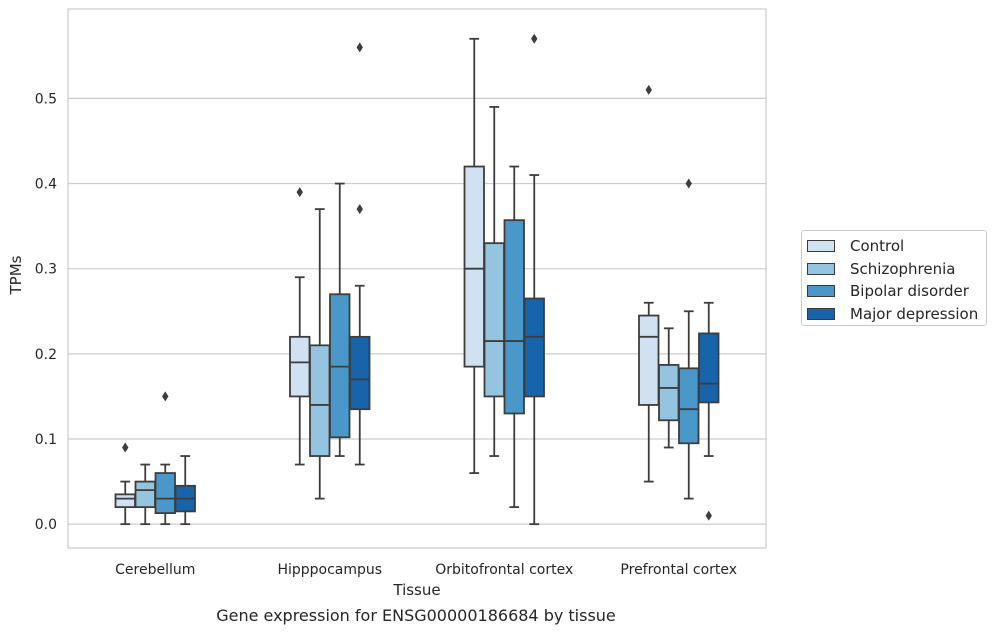 Image resolution: width=997 pixels, height=634 pixels. Describe the element at coordinates (46, 270) in the screenshot. I see `y-tick-label: 0.3` at that location.